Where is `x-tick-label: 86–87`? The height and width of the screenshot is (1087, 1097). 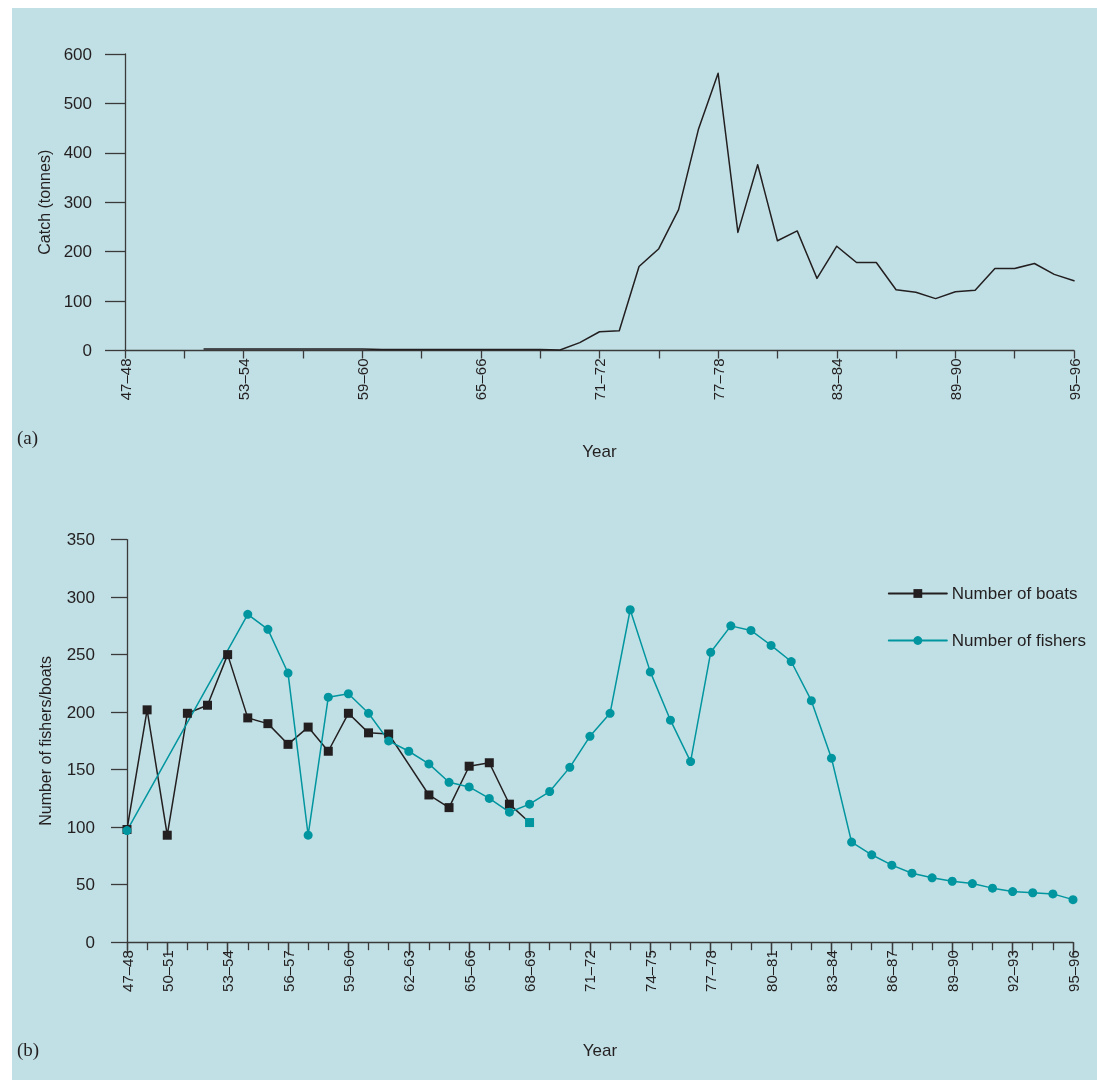
x-tick-label: 86–87 is located at coordinates (892, 971).